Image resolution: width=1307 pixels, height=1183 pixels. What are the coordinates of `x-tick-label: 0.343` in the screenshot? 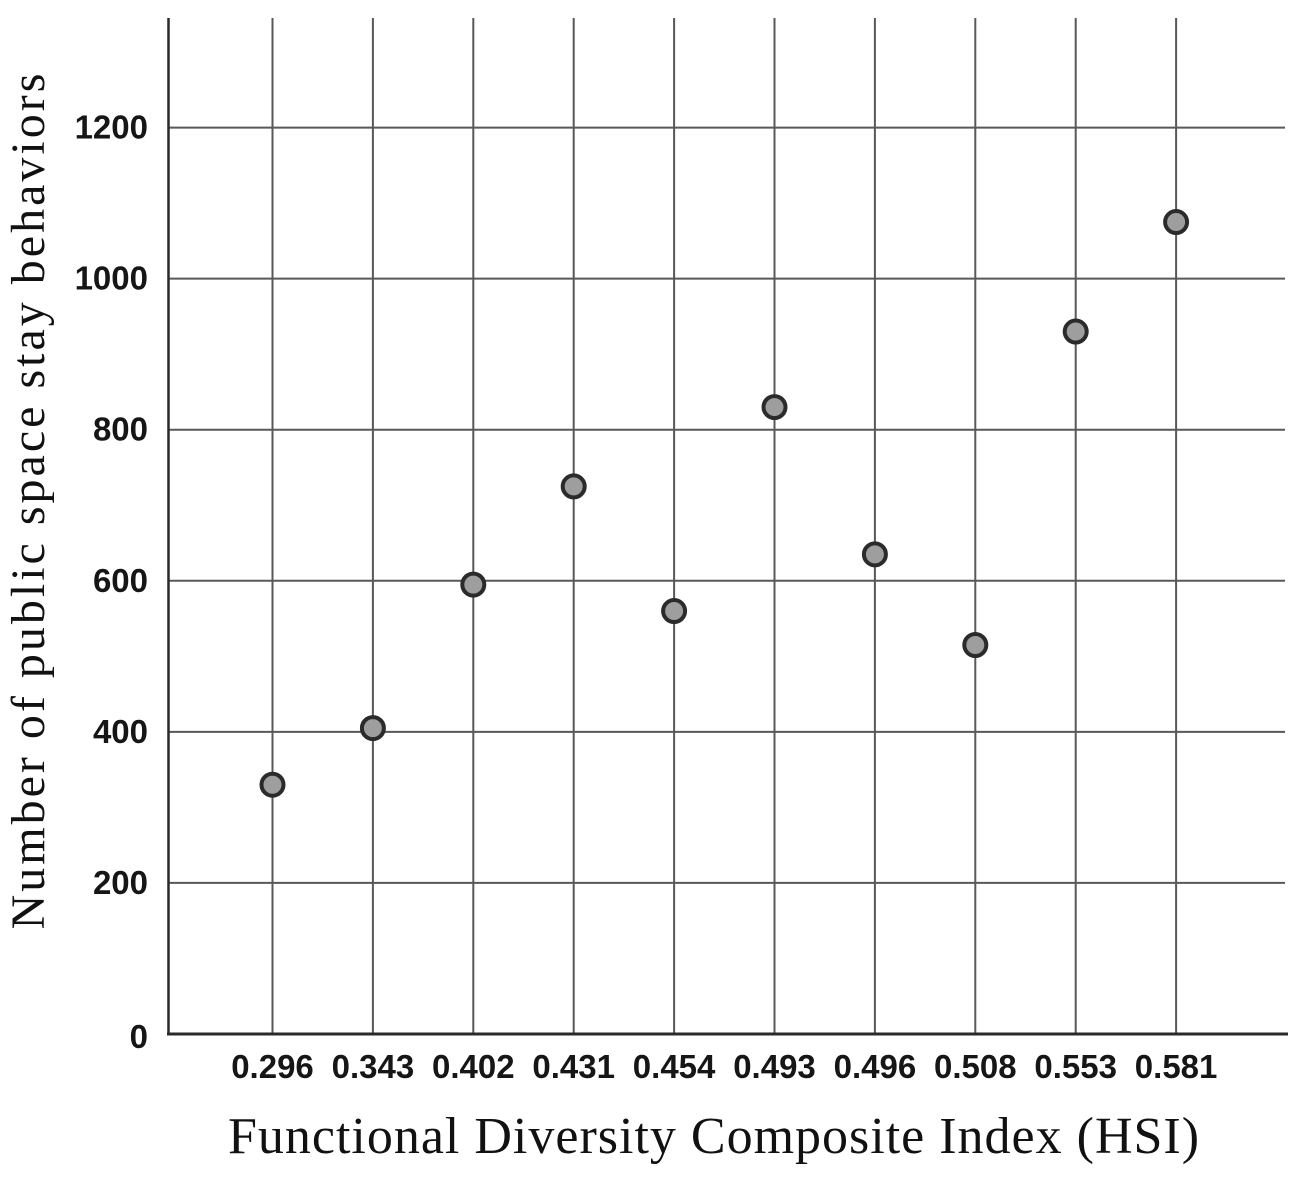 It's located at (373, 1066).